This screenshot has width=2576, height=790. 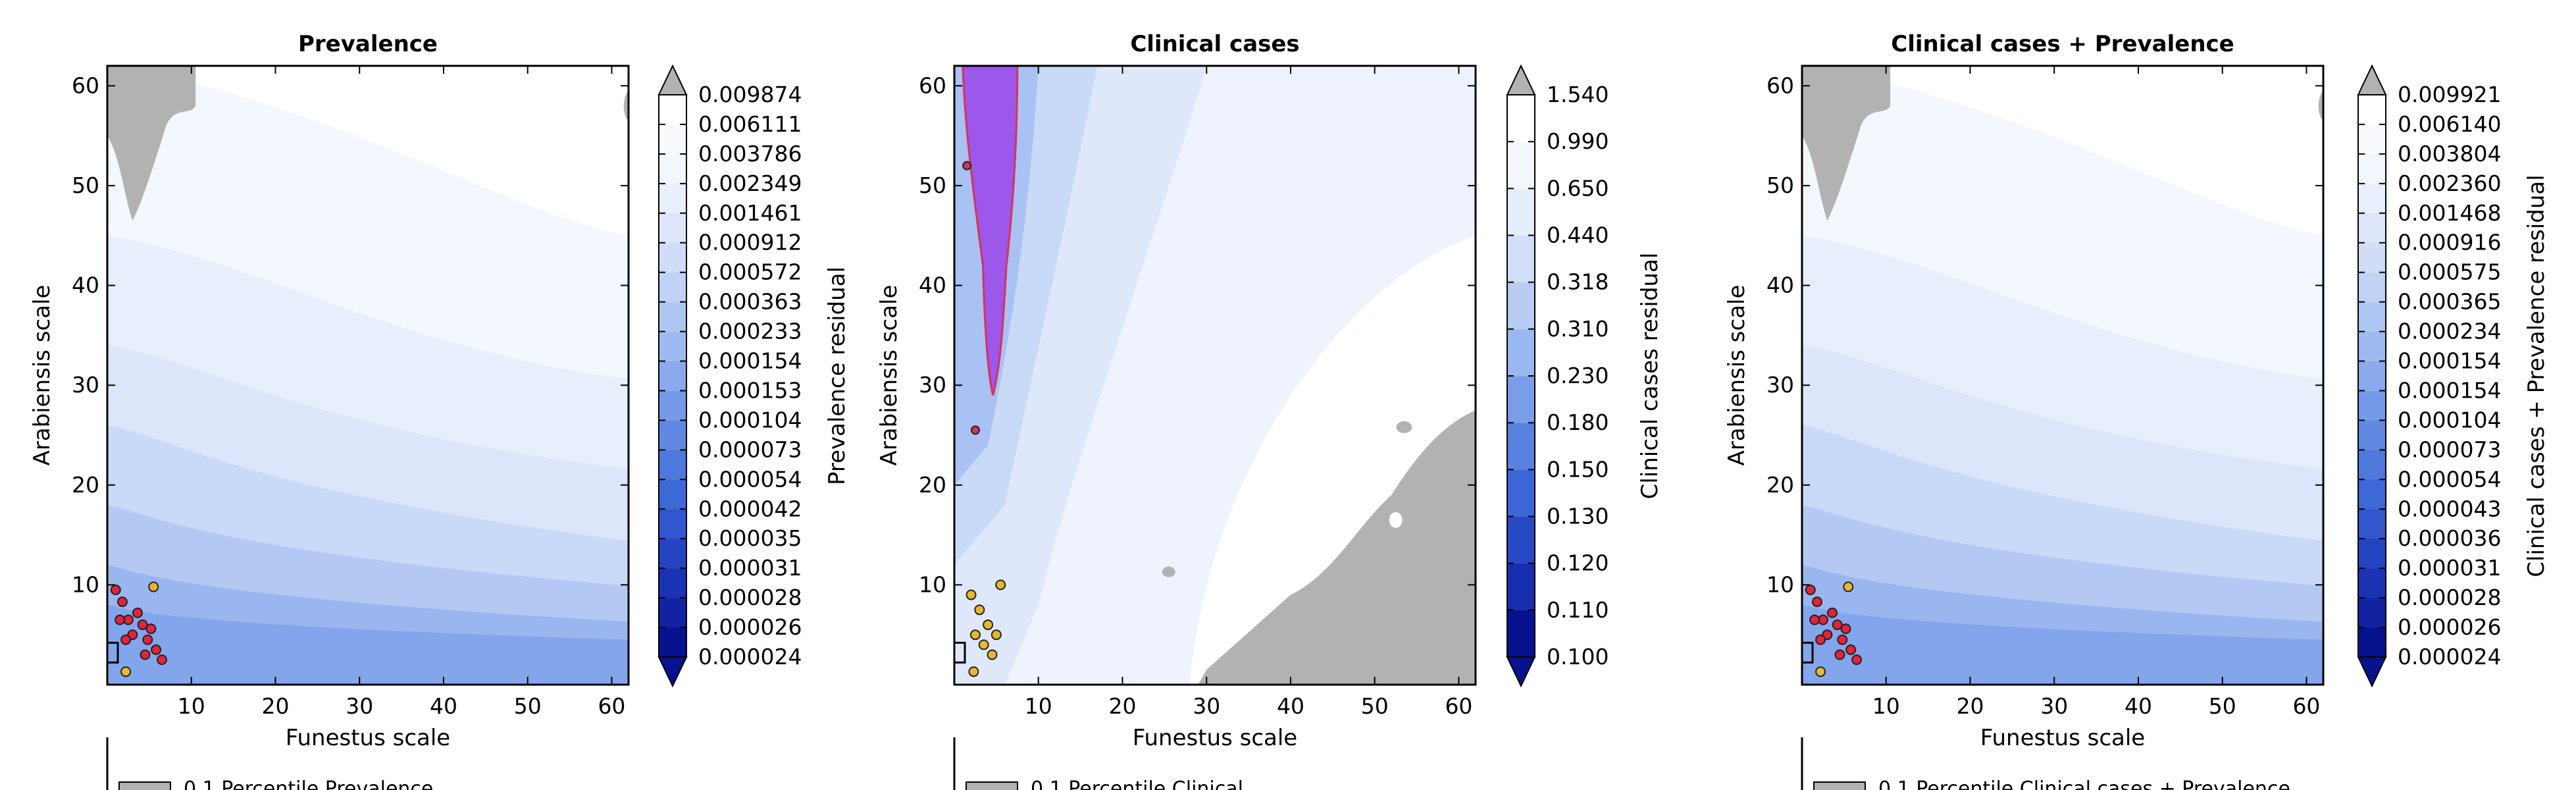 I want to click on colorbar-tick-label: 0.001468, so click(x=2449, y=213).